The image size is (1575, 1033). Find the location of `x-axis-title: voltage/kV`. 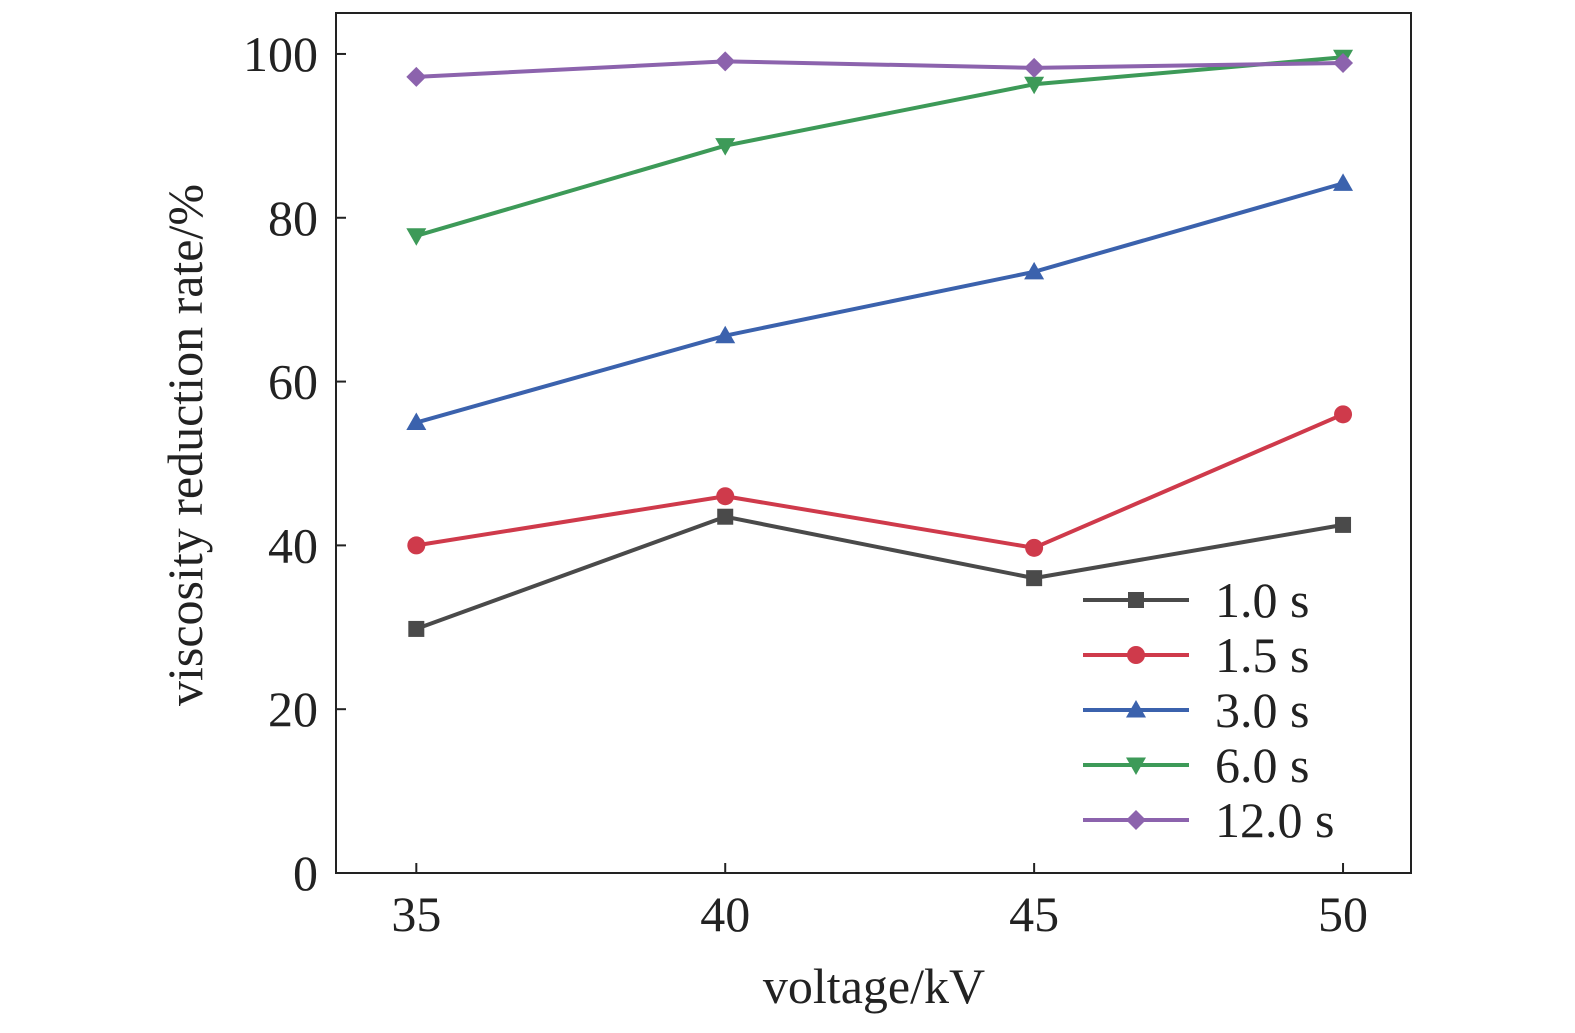

x-axis-title: voltage/kV is located at coordinates (874, 986).